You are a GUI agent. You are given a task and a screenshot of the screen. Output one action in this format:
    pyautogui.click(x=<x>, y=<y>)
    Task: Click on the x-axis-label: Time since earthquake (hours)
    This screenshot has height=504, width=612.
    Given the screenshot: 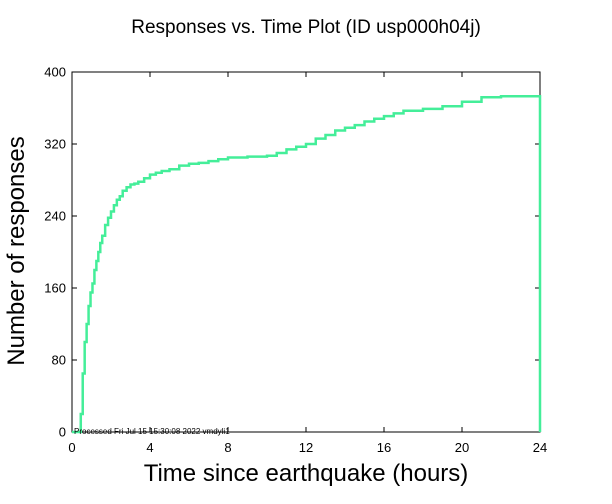 What is the action you would take?
    pyautogui.click(x=306, y=473)
    